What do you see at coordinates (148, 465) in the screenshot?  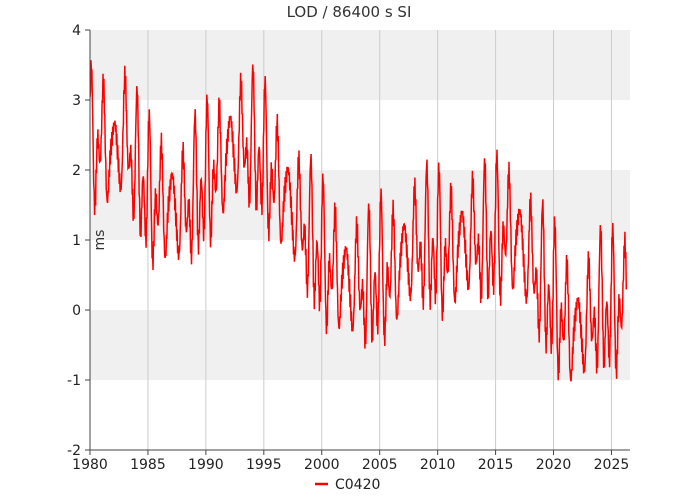 I see `x-tick-label: 1985` at bounding box center [148, 465].